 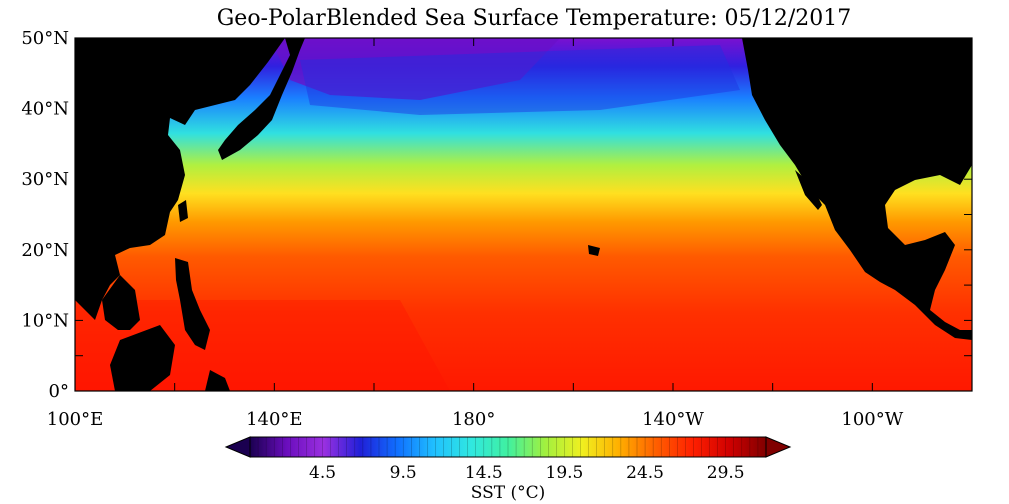 What do you see at coordinates (59, 391) in the screenshot?
I see `lat-label: 0°` at bounding box center [59, 391].